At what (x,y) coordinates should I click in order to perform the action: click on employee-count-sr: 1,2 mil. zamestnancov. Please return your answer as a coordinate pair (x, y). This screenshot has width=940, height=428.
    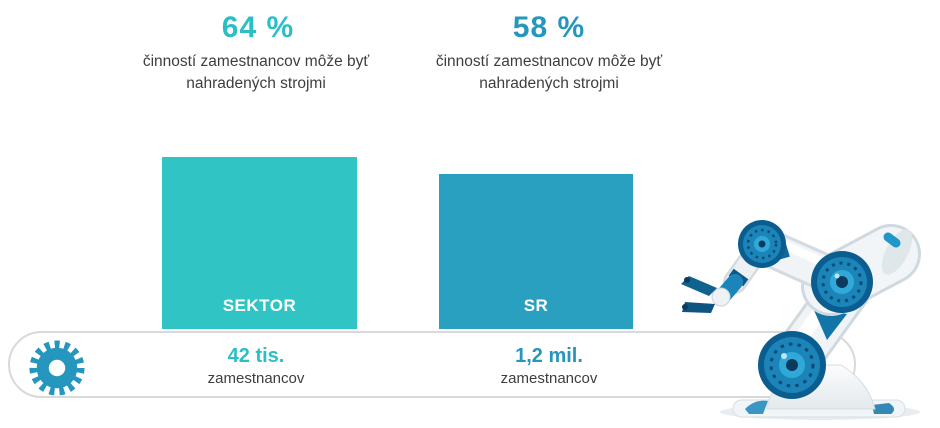
    Looking at the image, I should click on (549, 366).